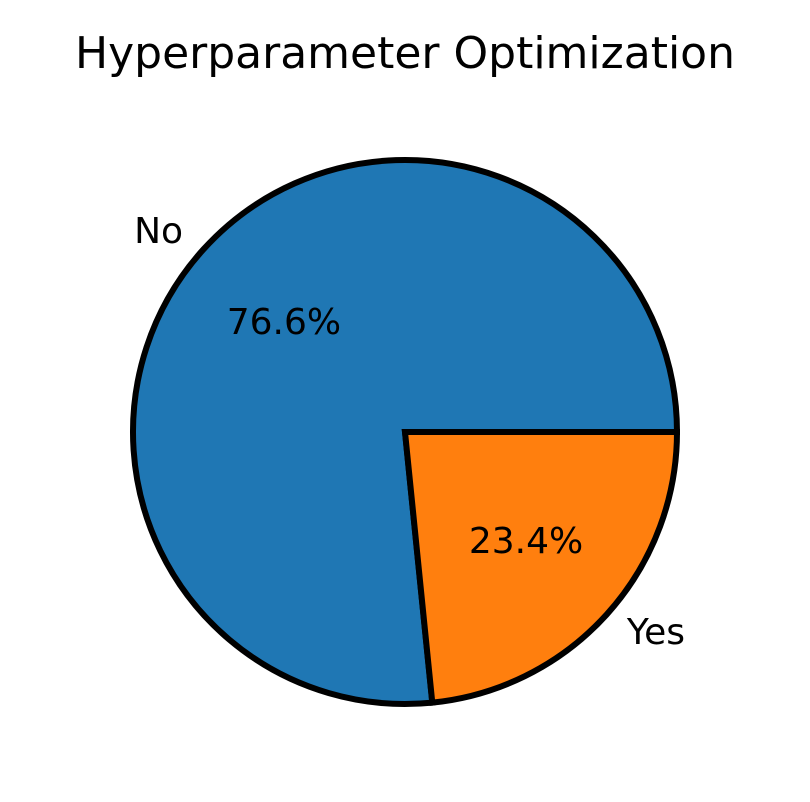  I want to click on pie-slice-yes, so click(541, 567).